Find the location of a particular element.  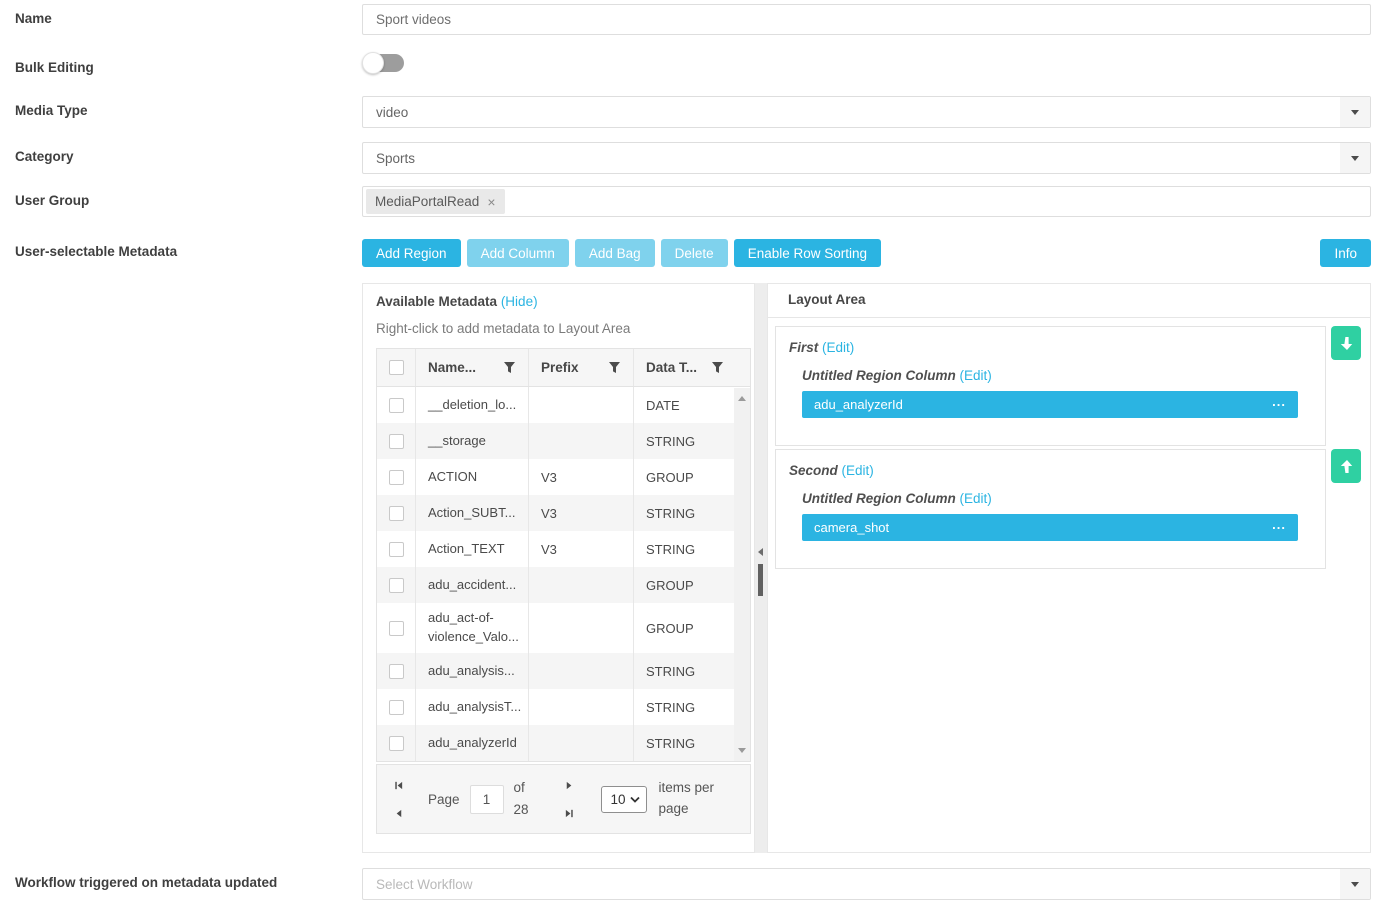

last-page-icon is located at coordinates (569, 813).